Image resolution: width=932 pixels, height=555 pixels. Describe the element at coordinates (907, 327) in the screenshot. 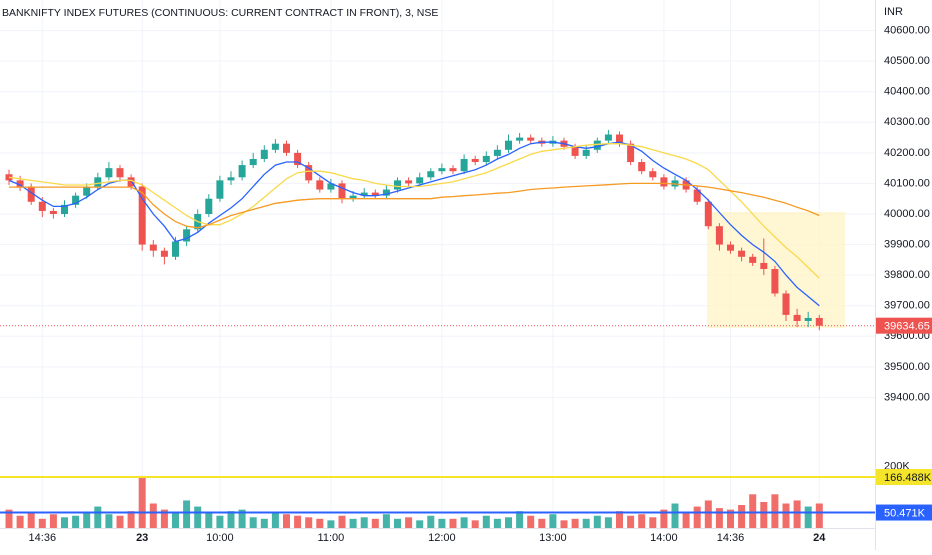

I see `last-price-label: 39634.65` at that location.